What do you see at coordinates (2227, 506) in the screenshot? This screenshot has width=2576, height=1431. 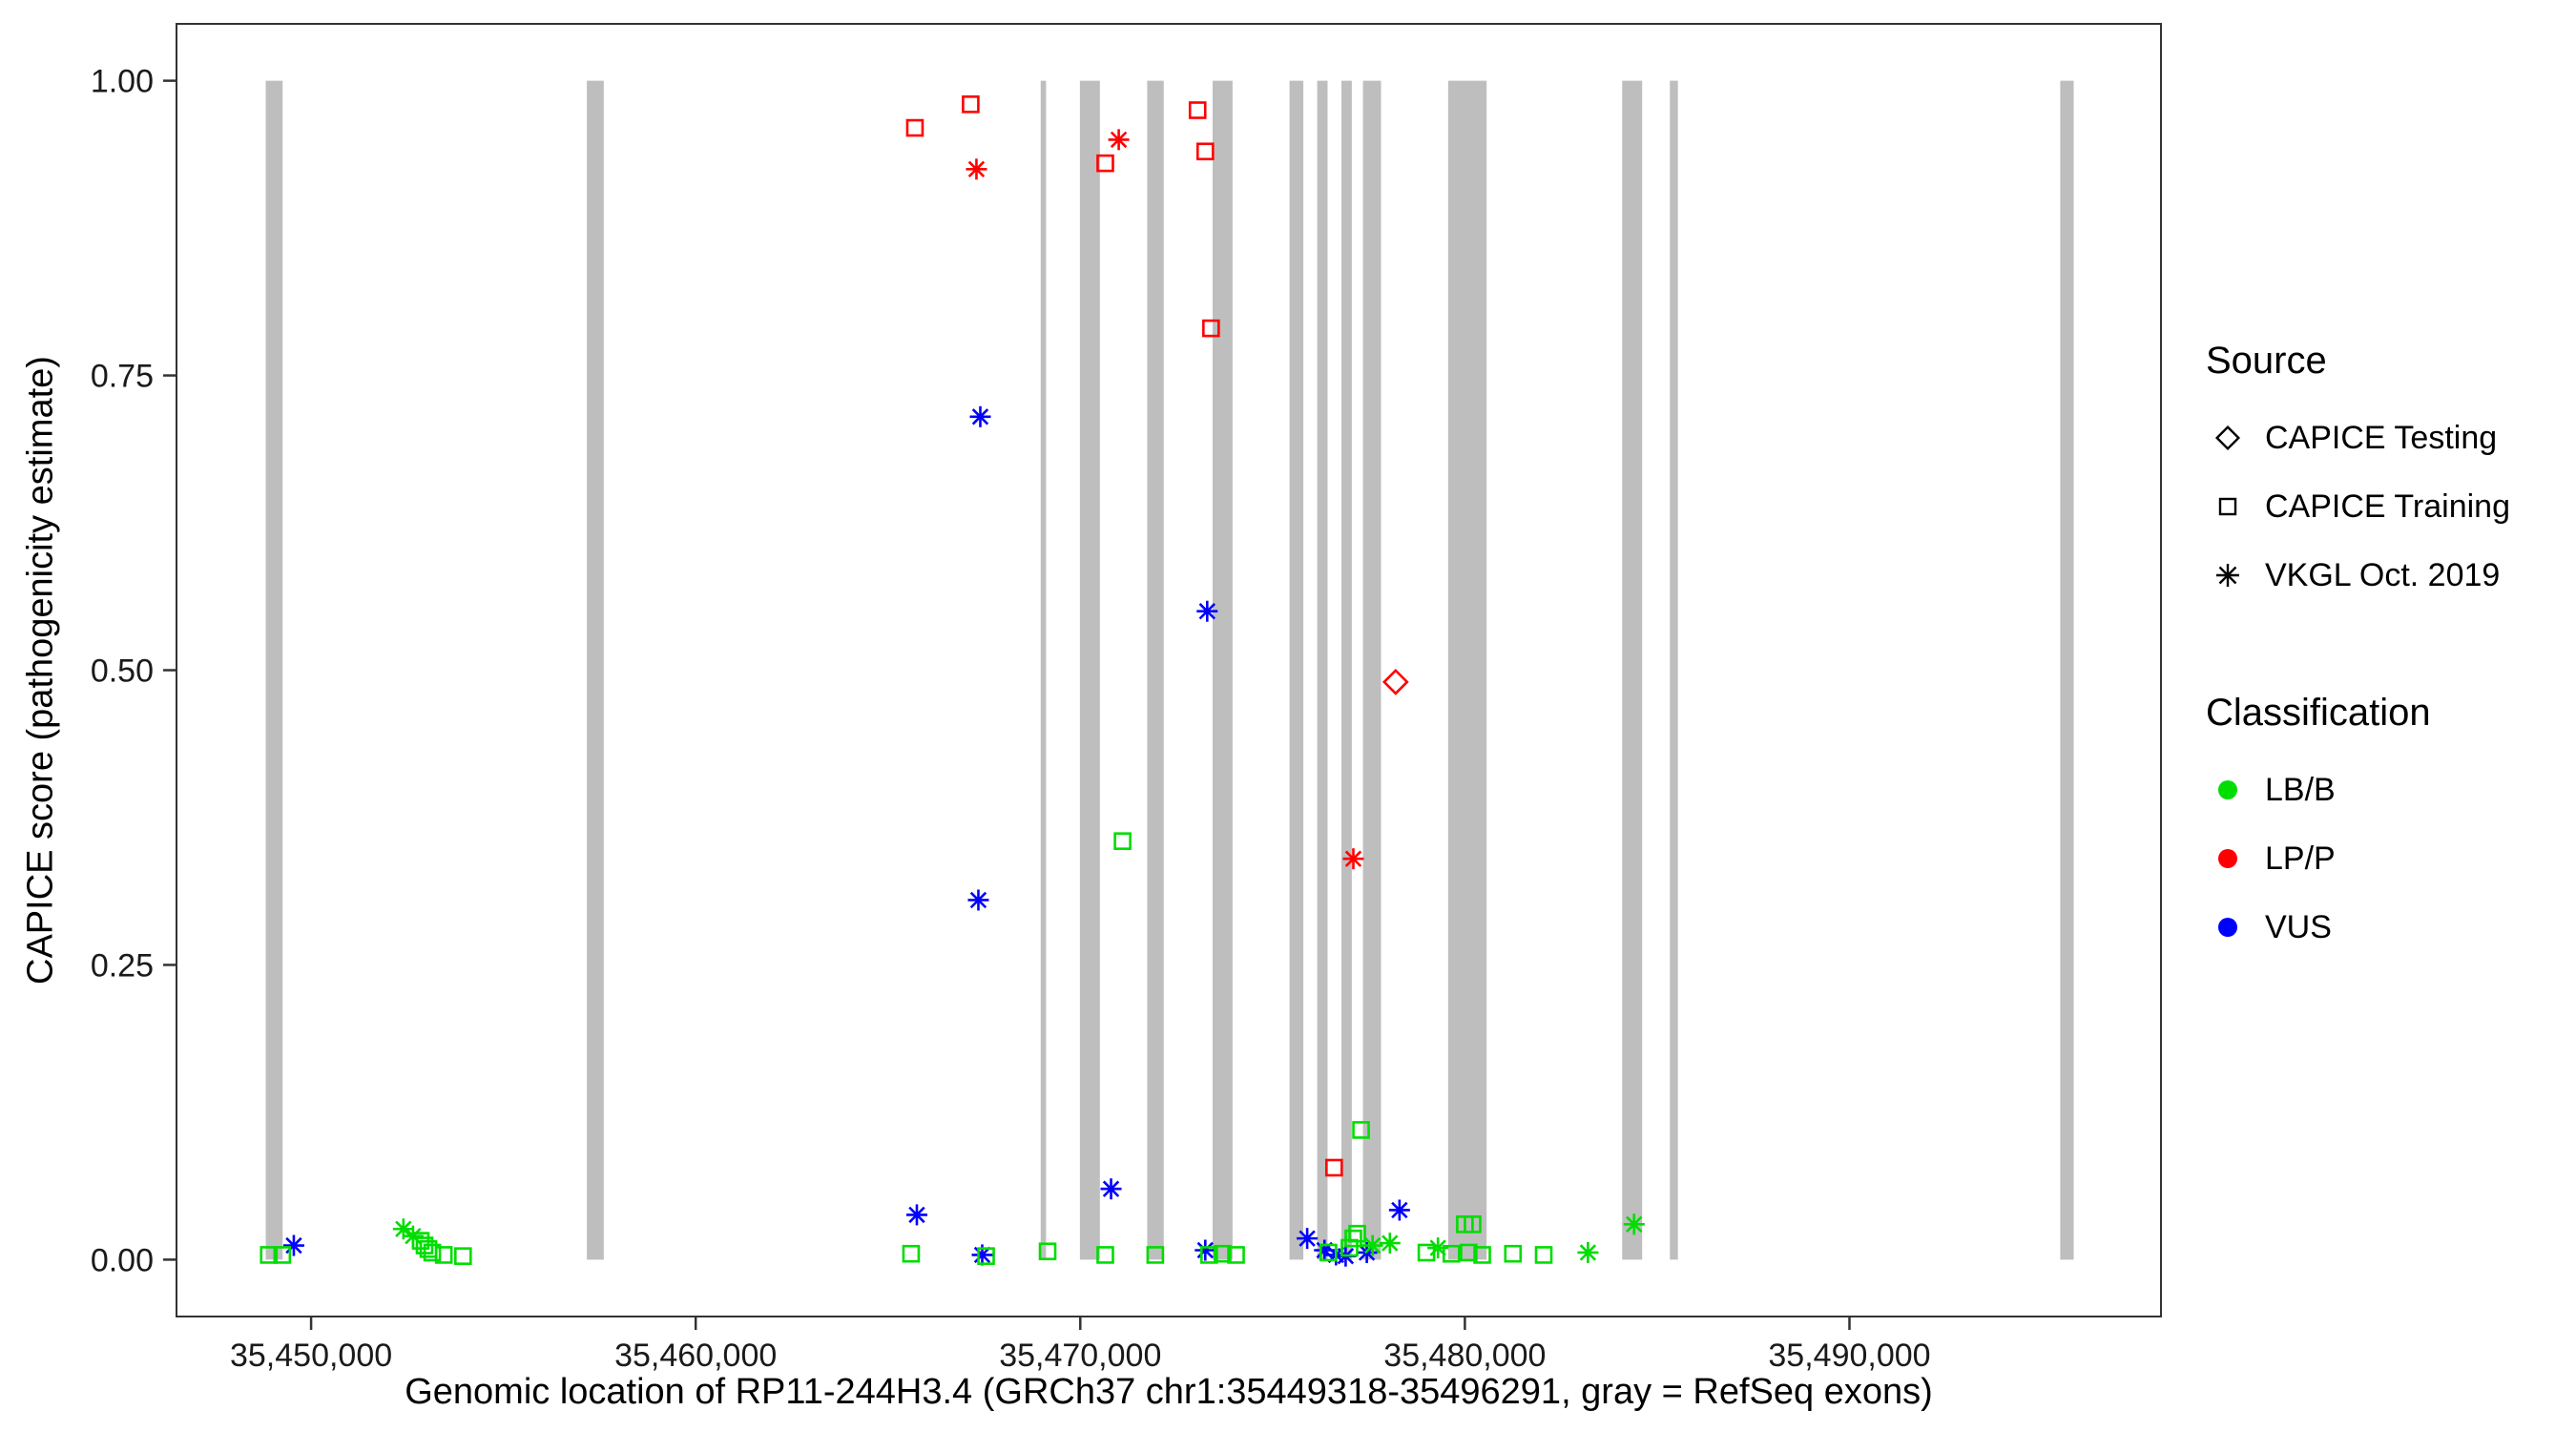 I see `square-icon` at bounding box center [2227, 506].